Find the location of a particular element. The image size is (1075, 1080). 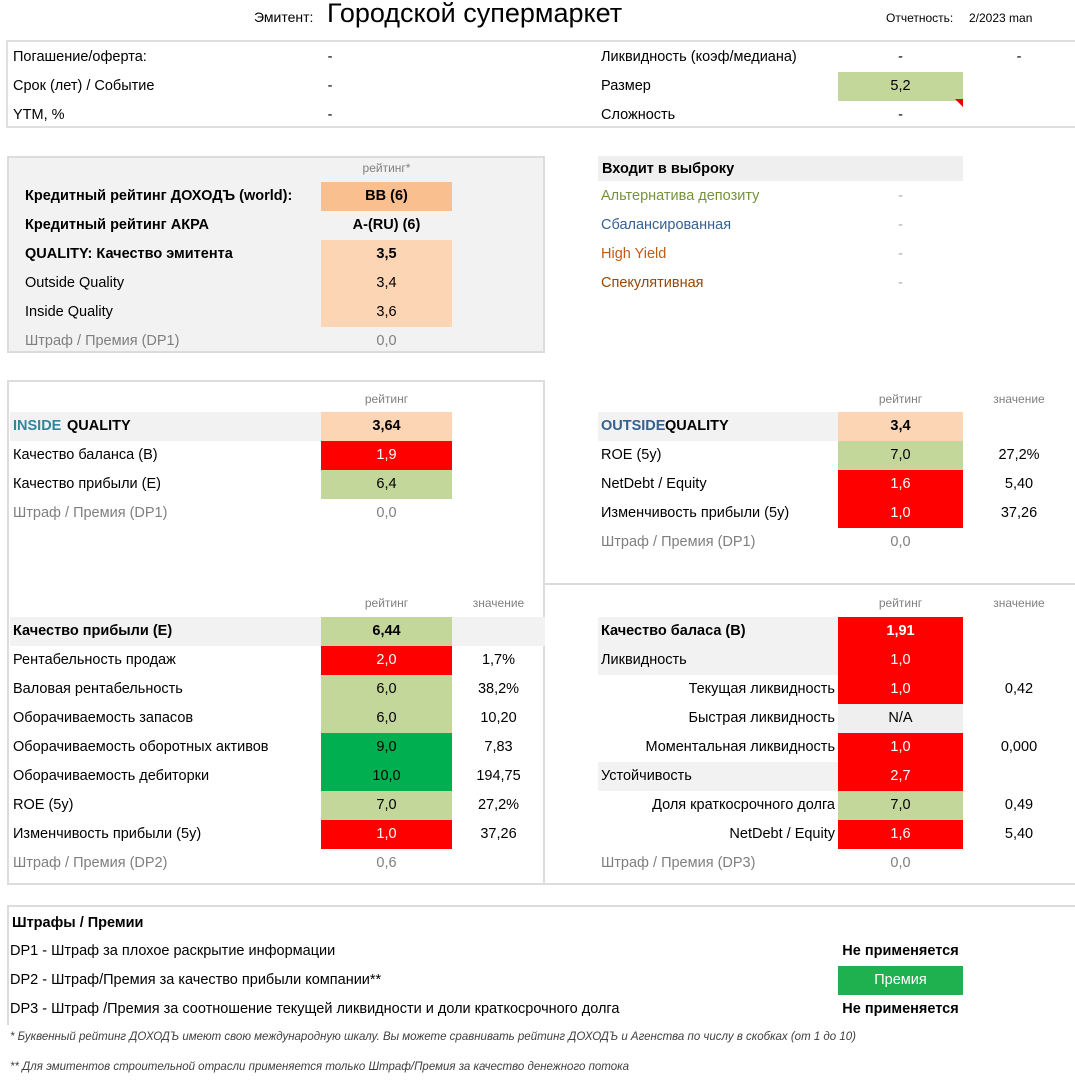

inside_quality-title-b: QUALITY is located at coordinates (99, 426).